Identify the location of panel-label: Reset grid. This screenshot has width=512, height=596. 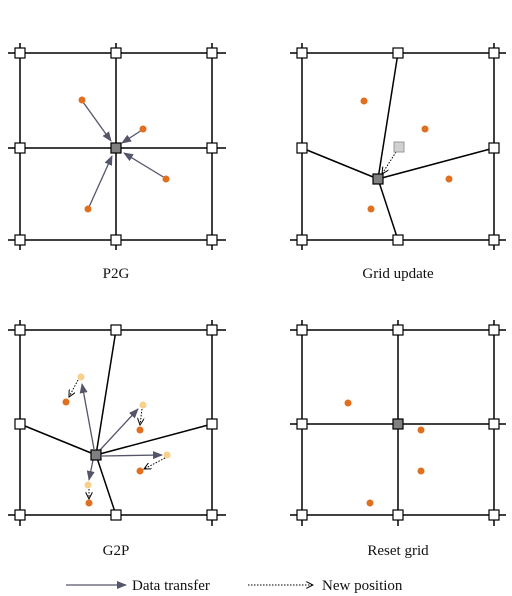
(398, 551).